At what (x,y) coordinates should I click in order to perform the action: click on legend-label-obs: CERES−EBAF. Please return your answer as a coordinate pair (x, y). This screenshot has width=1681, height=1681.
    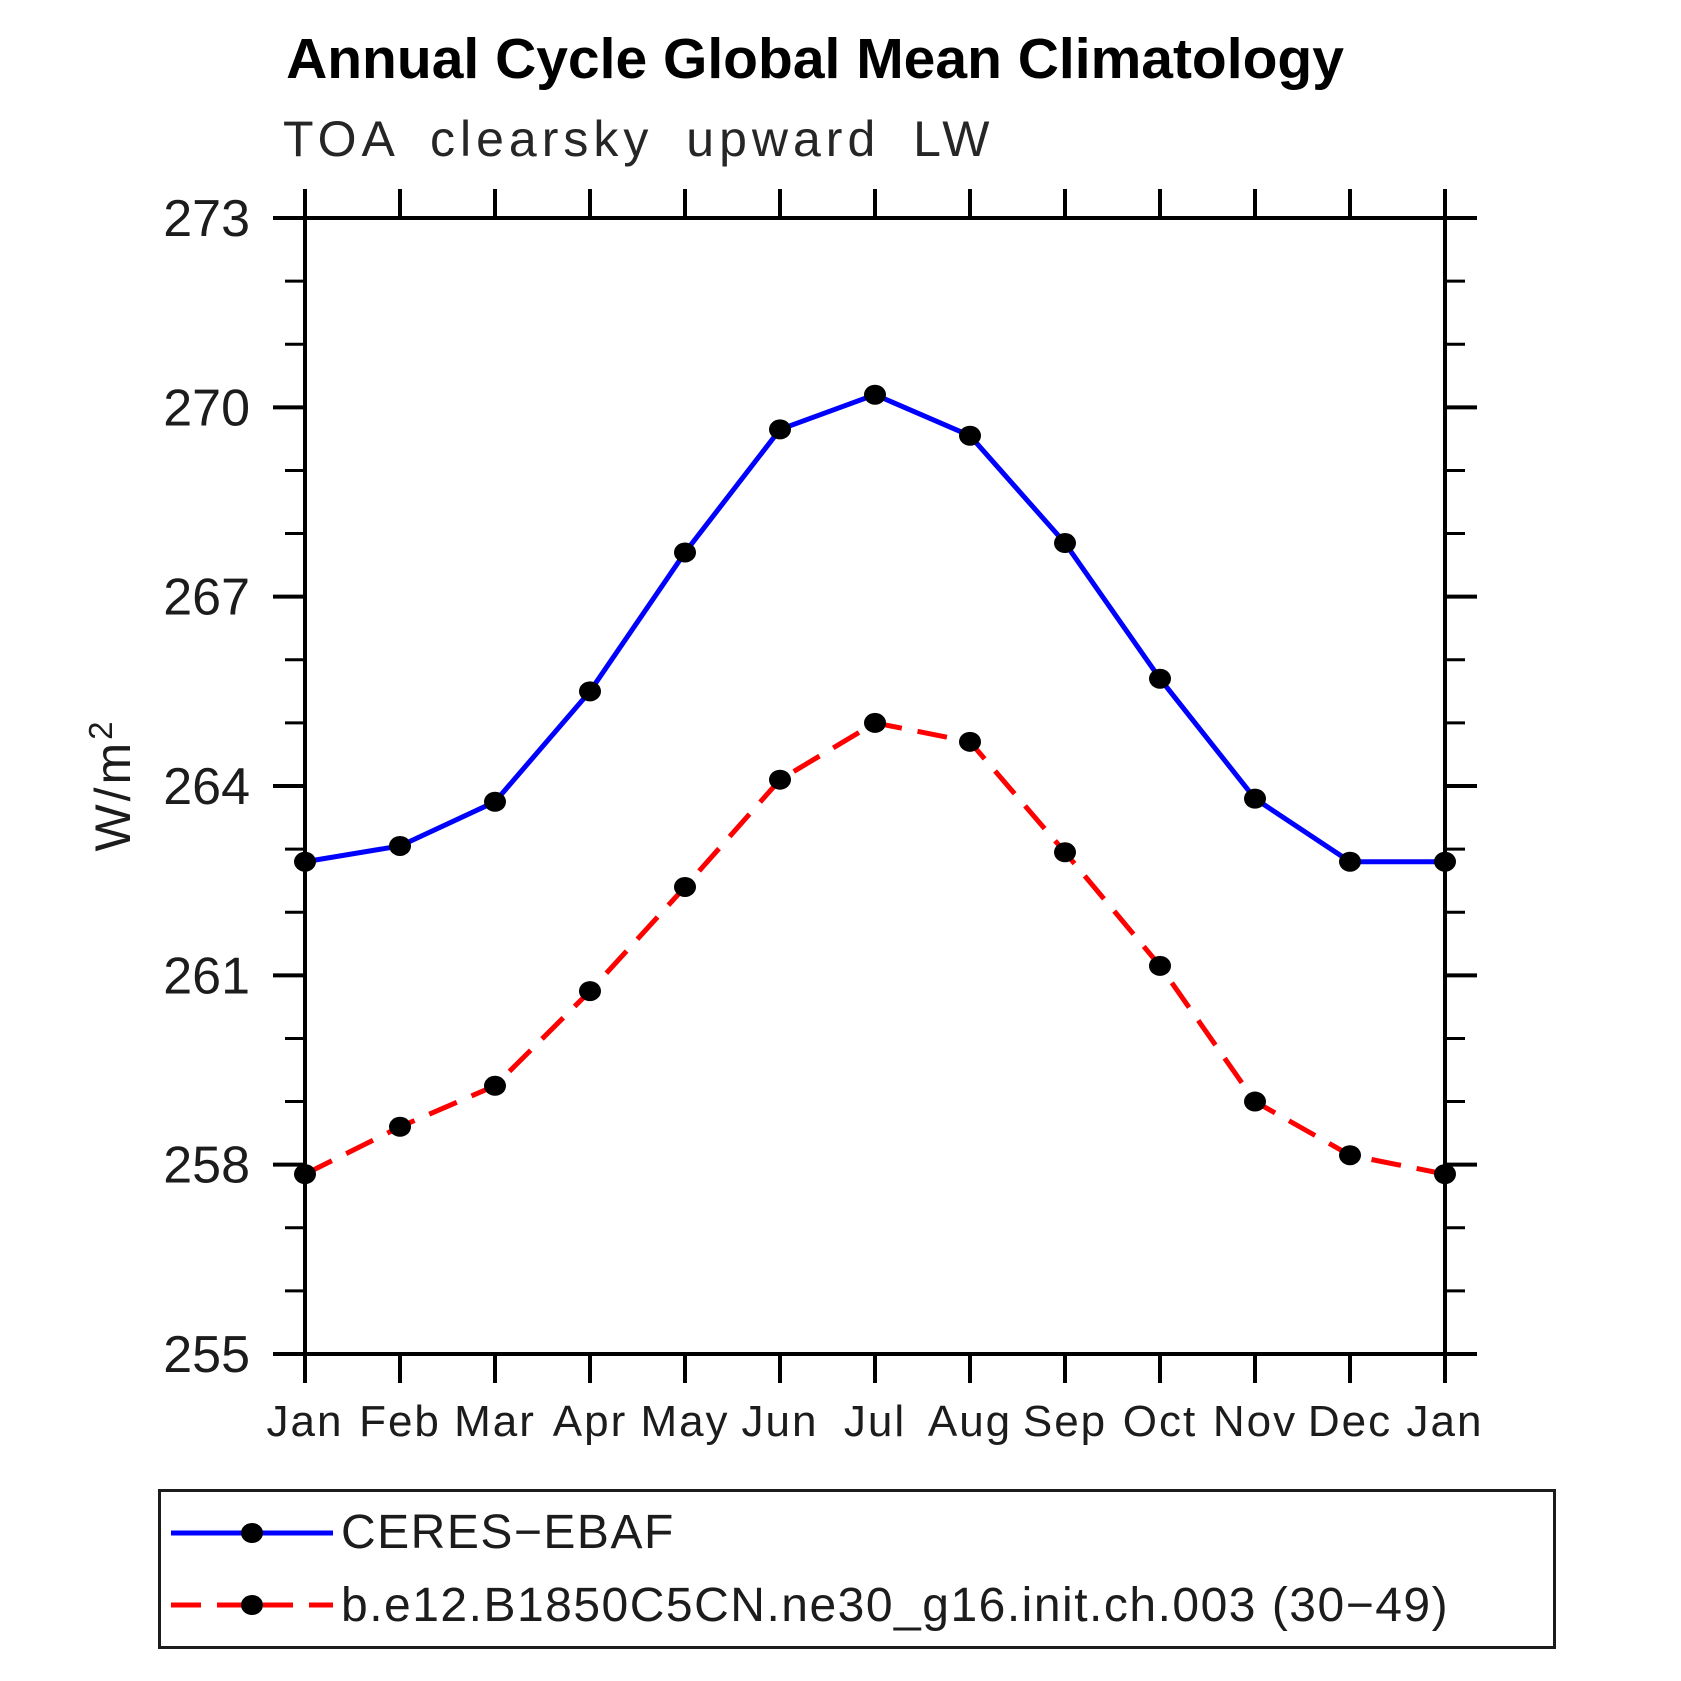
    Looking at the image, I should click on (508, 1533).